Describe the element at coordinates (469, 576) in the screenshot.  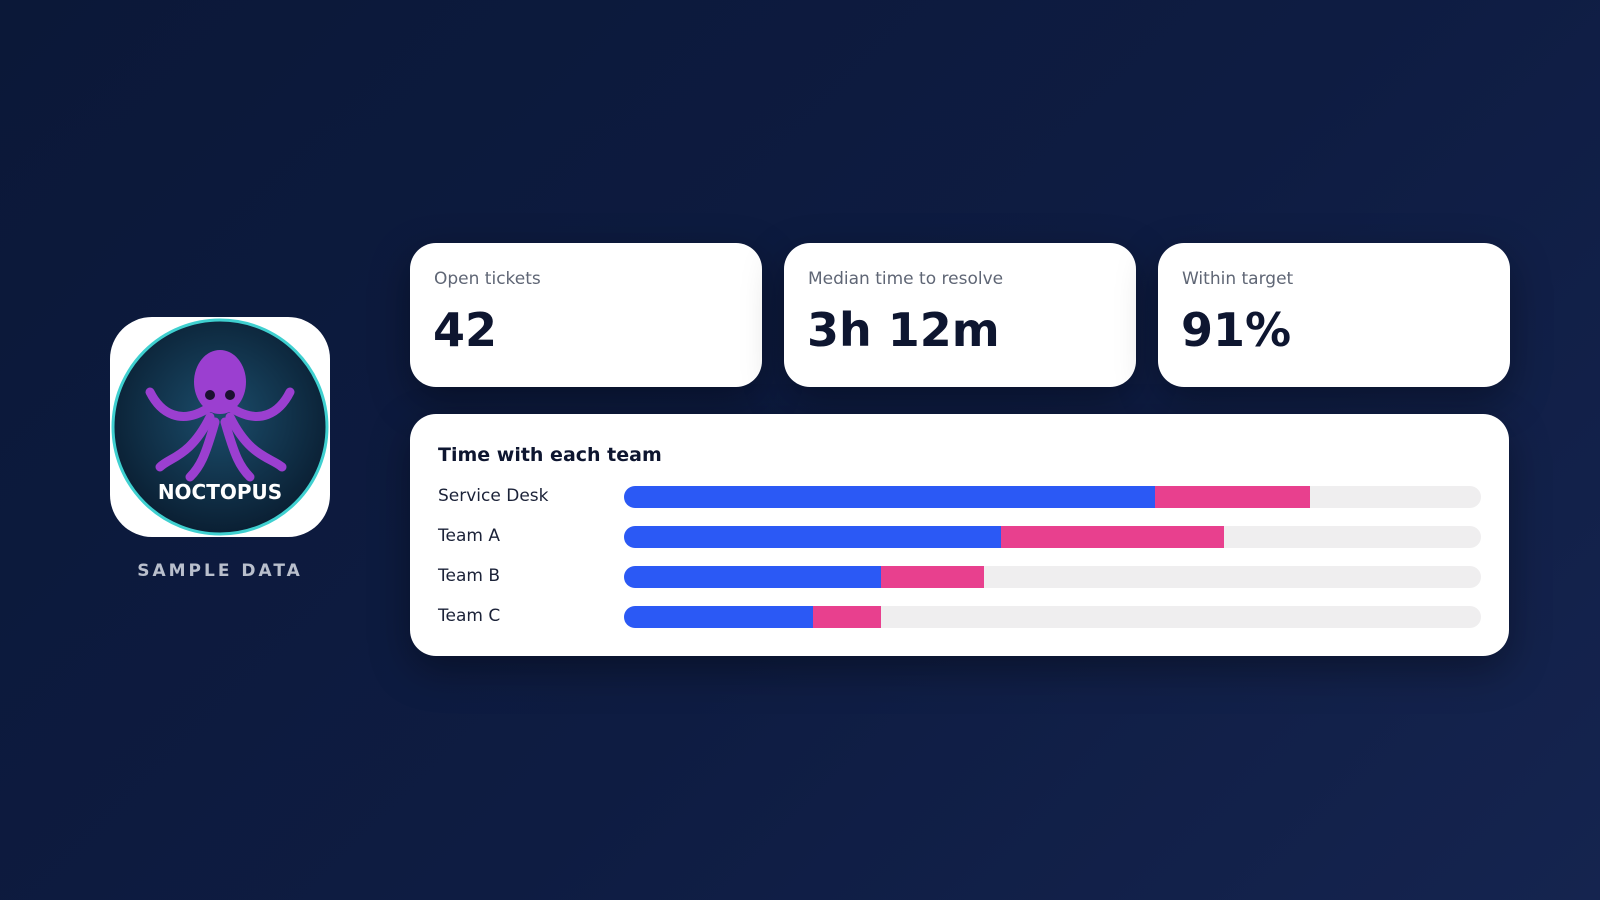
I see `category-label: Team B` at that location.